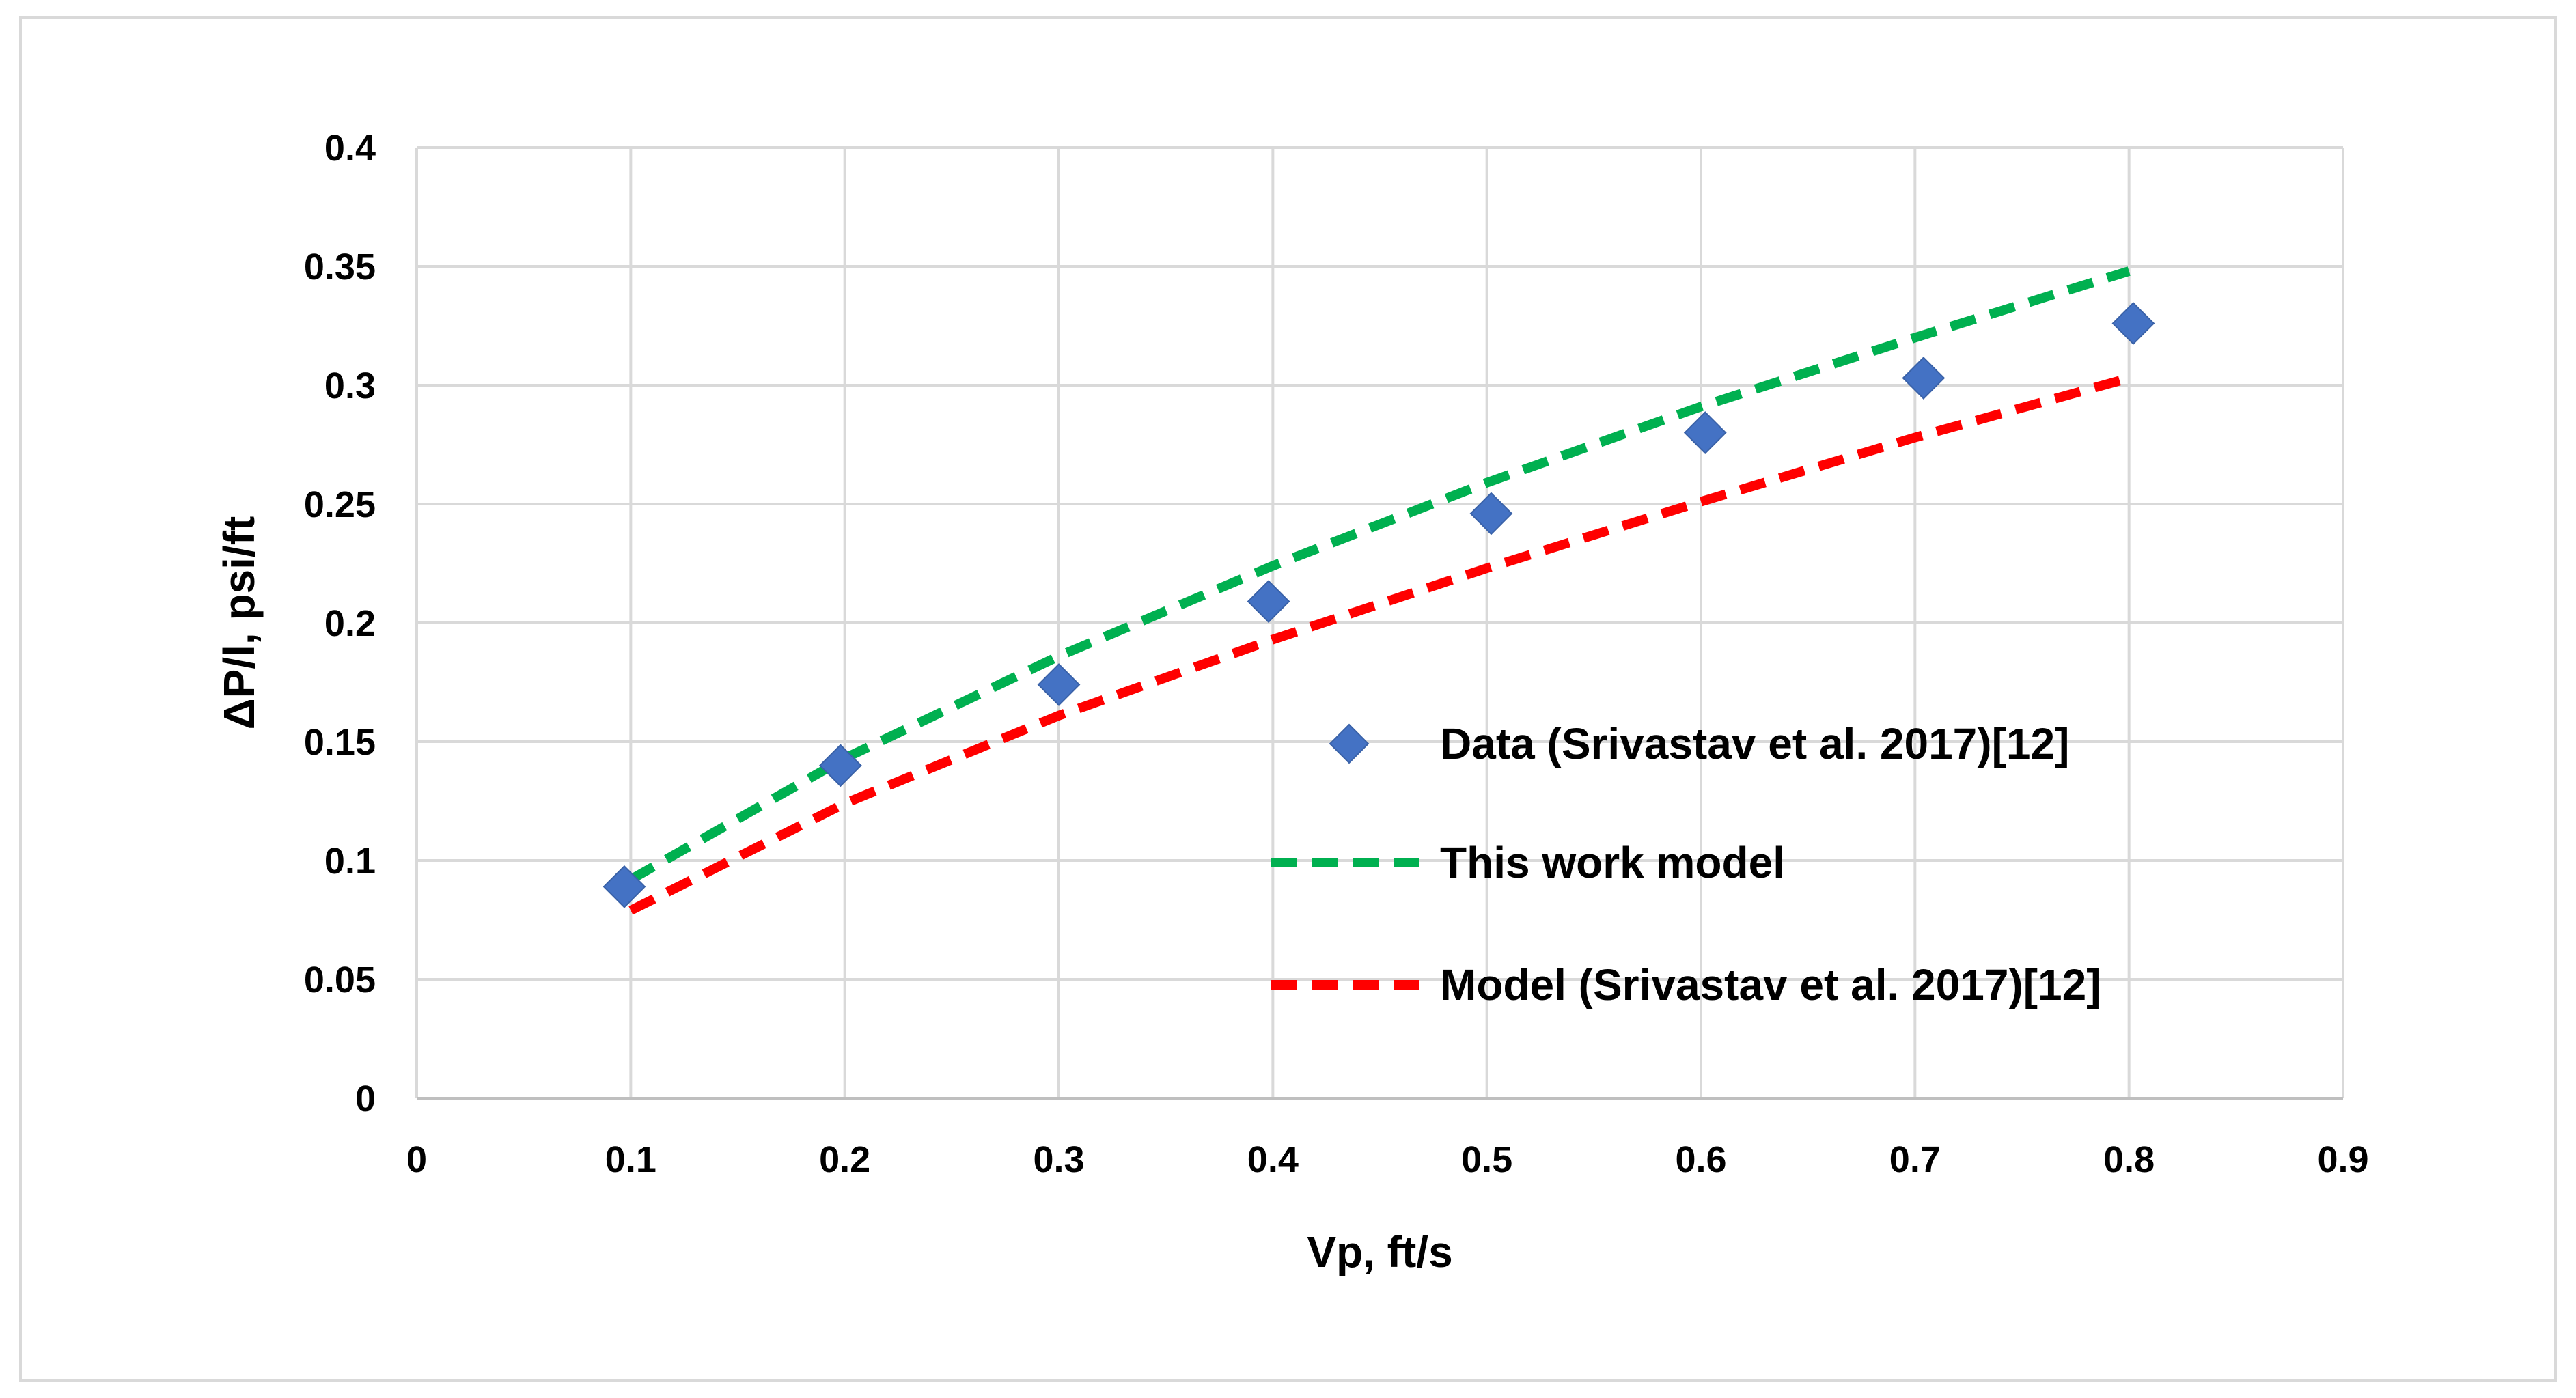 The width and height of the screenshot is (2576, 1398). I want to click on x-tick-label: 0.4, so click(1273, 1159).